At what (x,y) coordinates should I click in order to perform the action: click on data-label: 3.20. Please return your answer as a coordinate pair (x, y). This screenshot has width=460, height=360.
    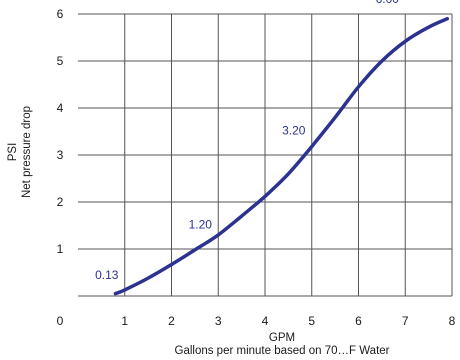
    Looking at the image, I should click on (294, 131).